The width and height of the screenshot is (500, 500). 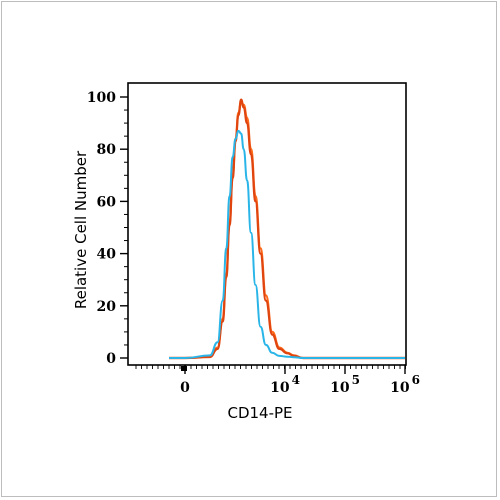 I want to click on x-tick-label: 10 4, so click(x=285, y=384).